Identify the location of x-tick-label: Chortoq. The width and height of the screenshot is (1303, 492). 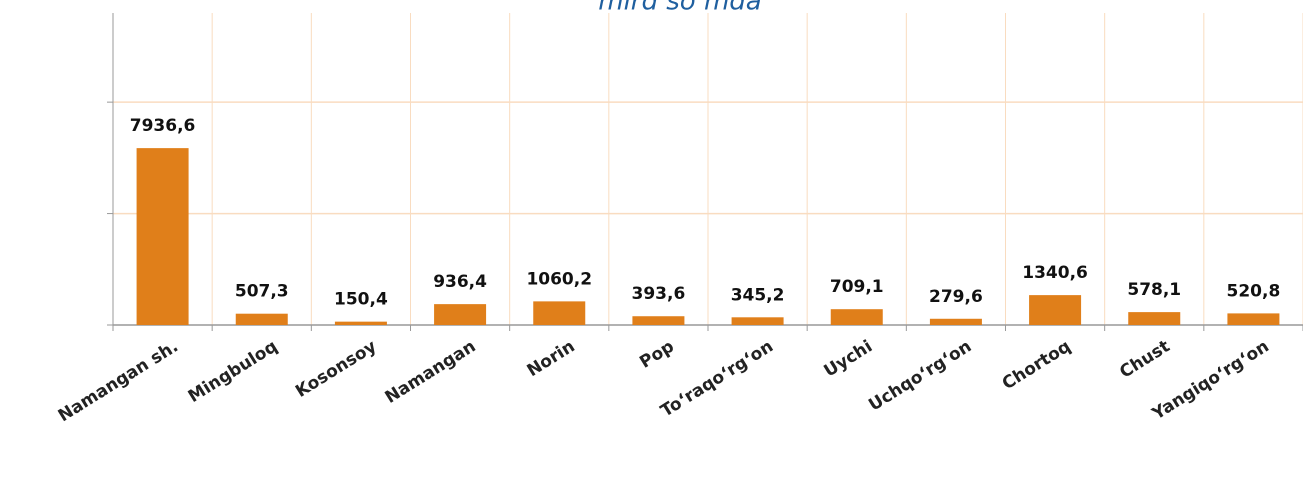
(1037, 366).